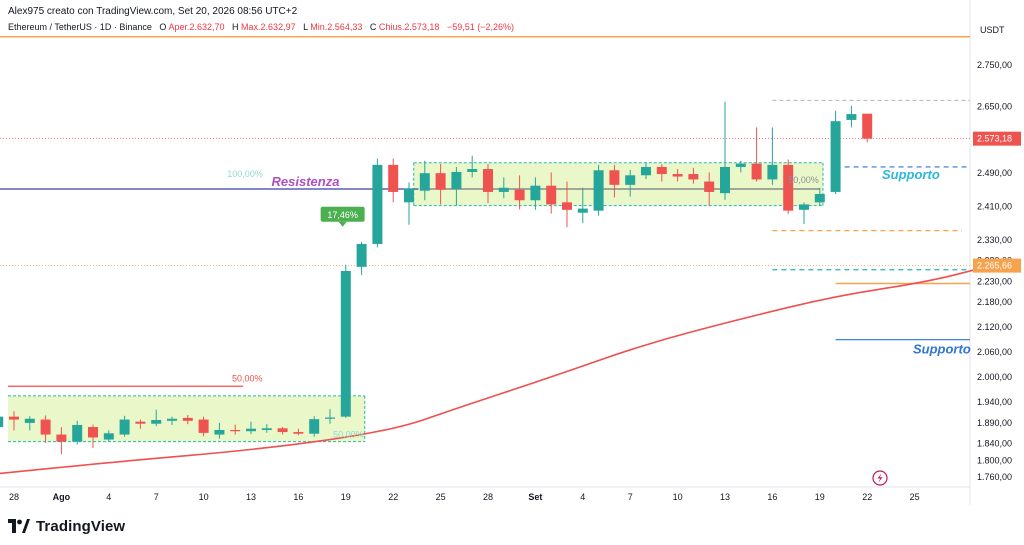 The image size is (1024, 545). I want to click on currency-label: USDT, so click(992, 30).